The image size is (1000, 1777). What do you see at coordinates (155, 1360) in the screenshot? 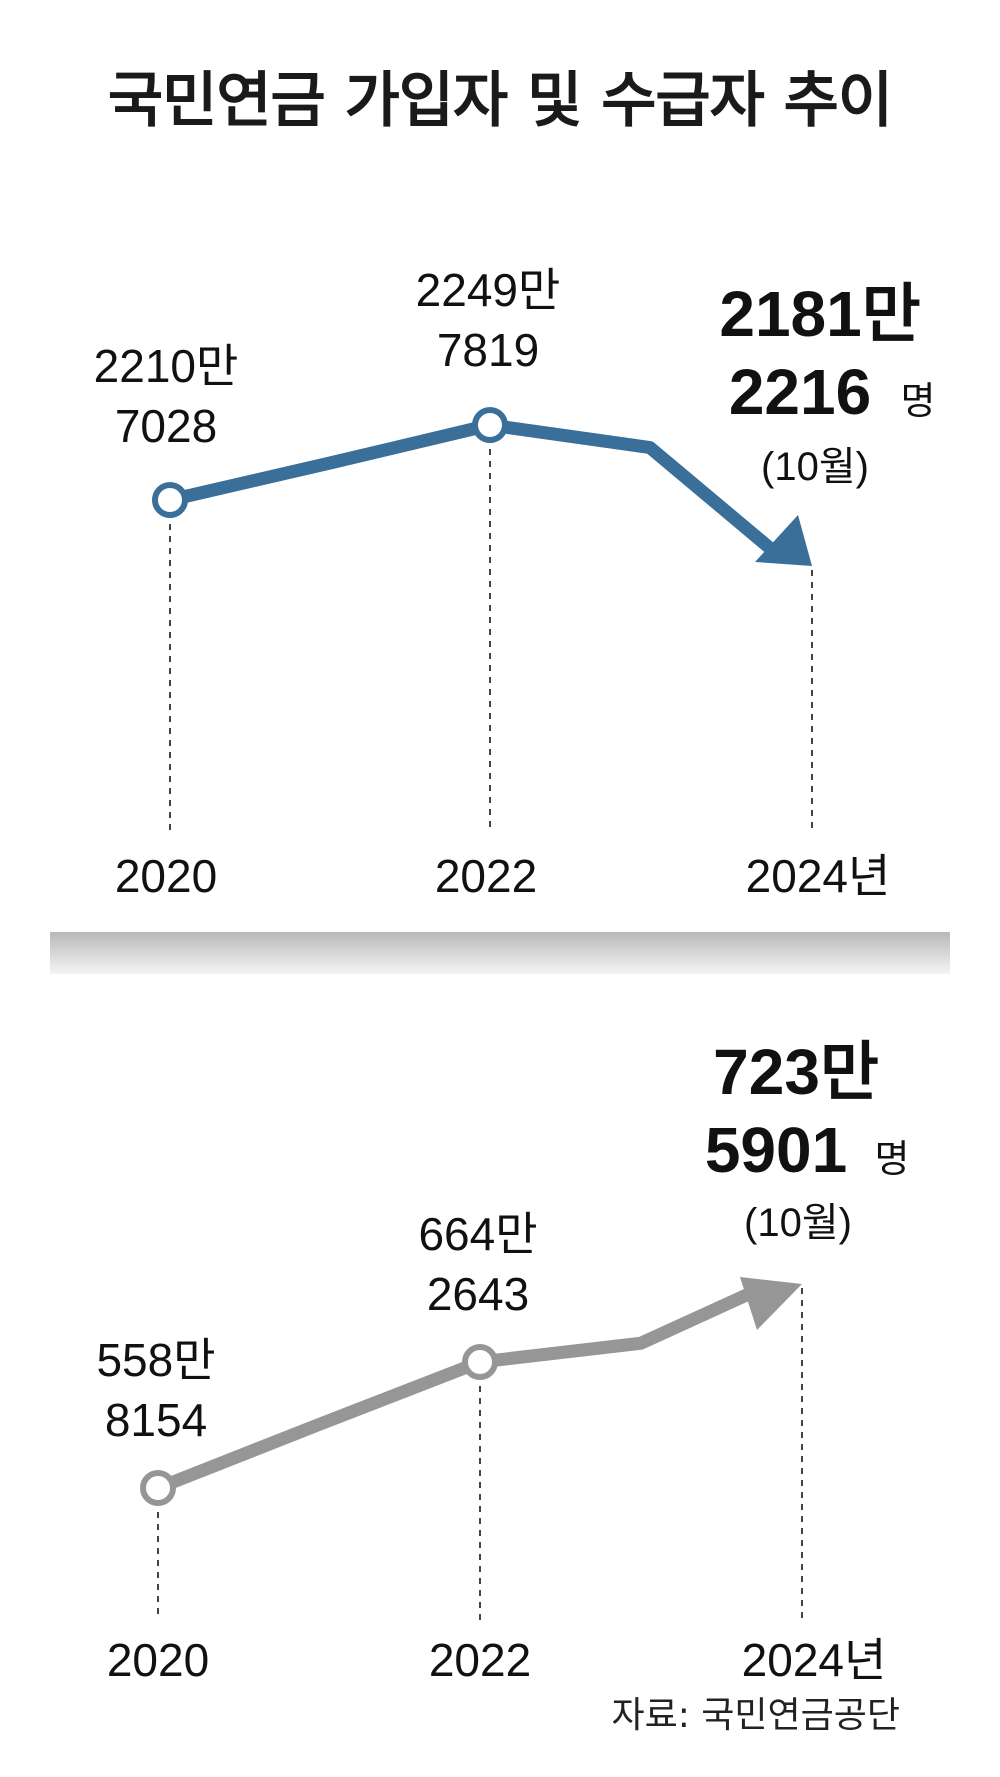
I see `recipients-label-2020-line1: 558만` at bounding box center [155, 1360].